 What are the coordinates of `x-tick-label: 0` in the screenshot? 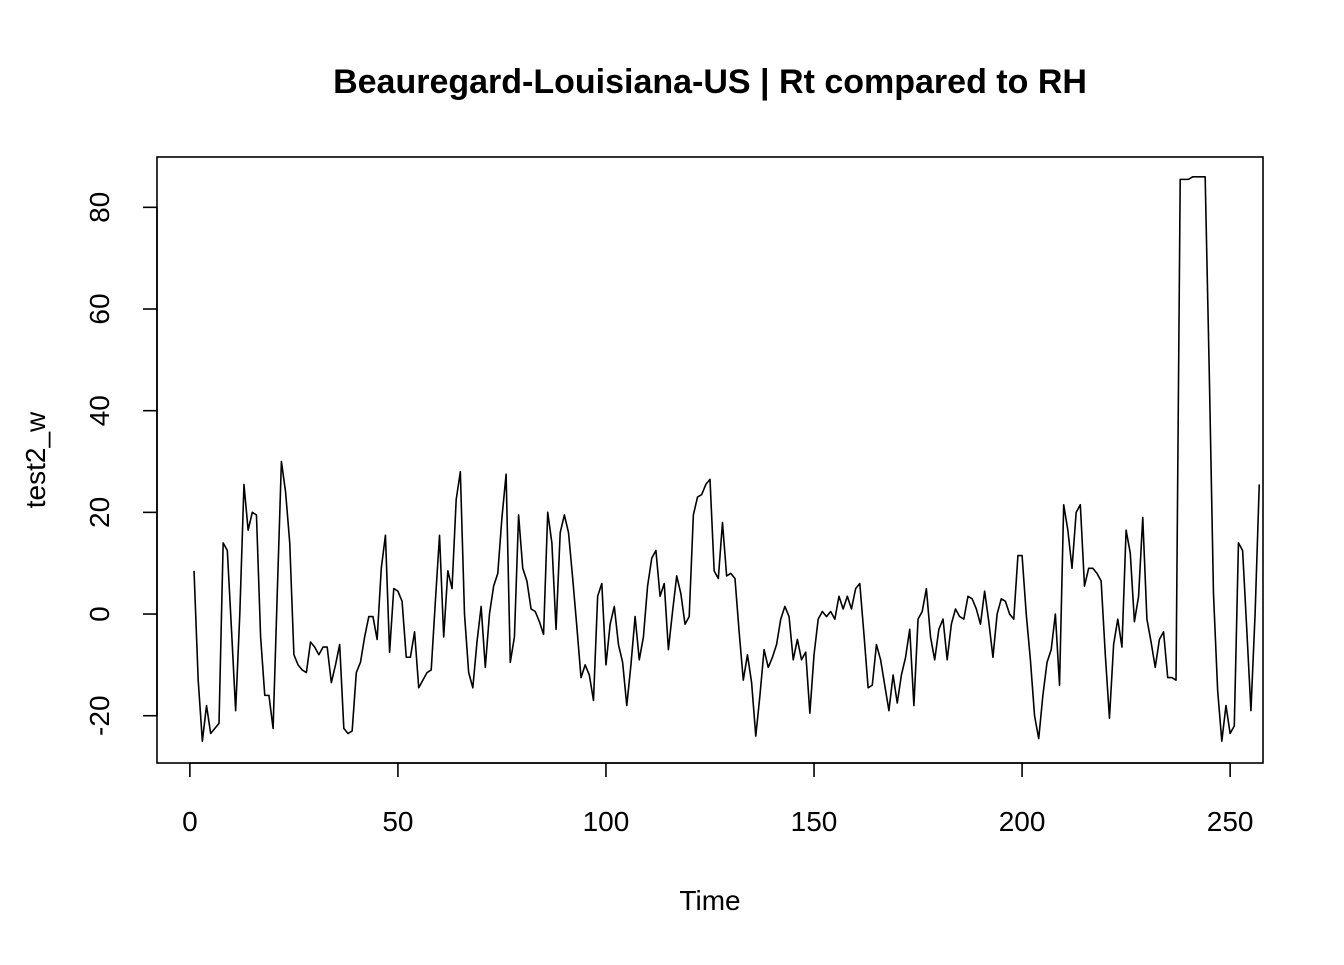 It's located at (190, 821).